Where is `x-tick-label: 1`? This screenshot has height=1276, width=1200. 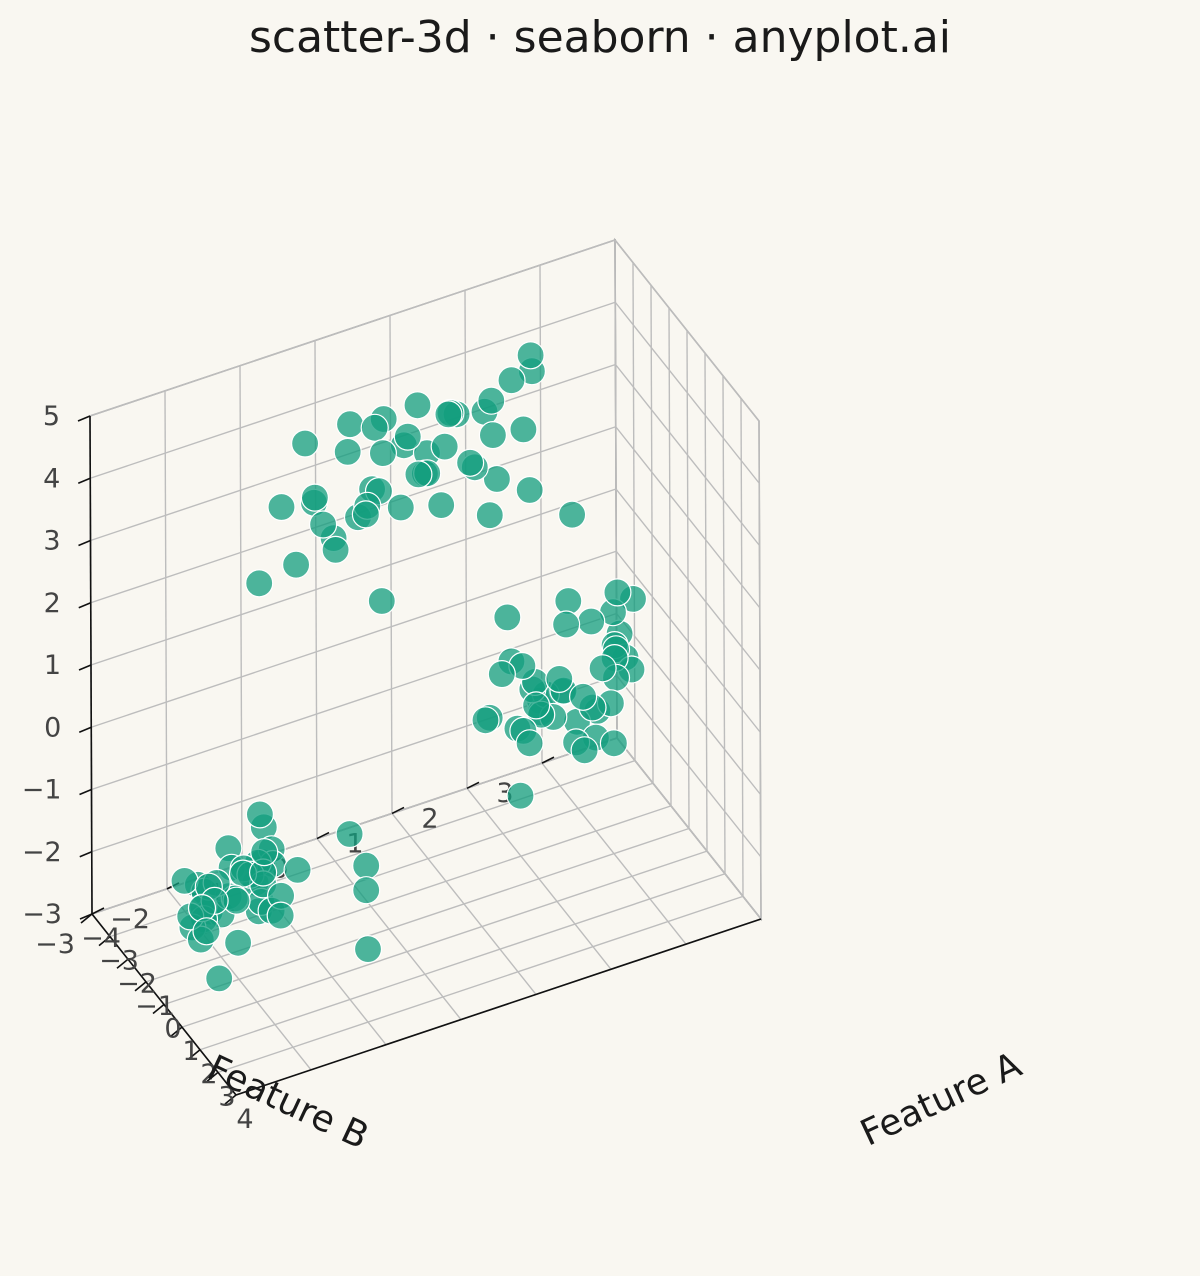
x-tick-label: 1 is located at coordinates (190, 1051).